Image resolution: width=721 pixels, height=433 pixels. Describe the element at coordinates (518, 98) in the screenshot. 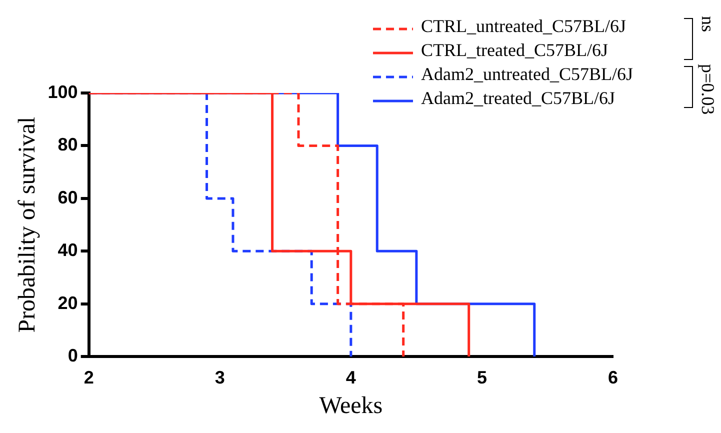

I see `legend-label: Adam2_treated_C57BL/6J` at that location.